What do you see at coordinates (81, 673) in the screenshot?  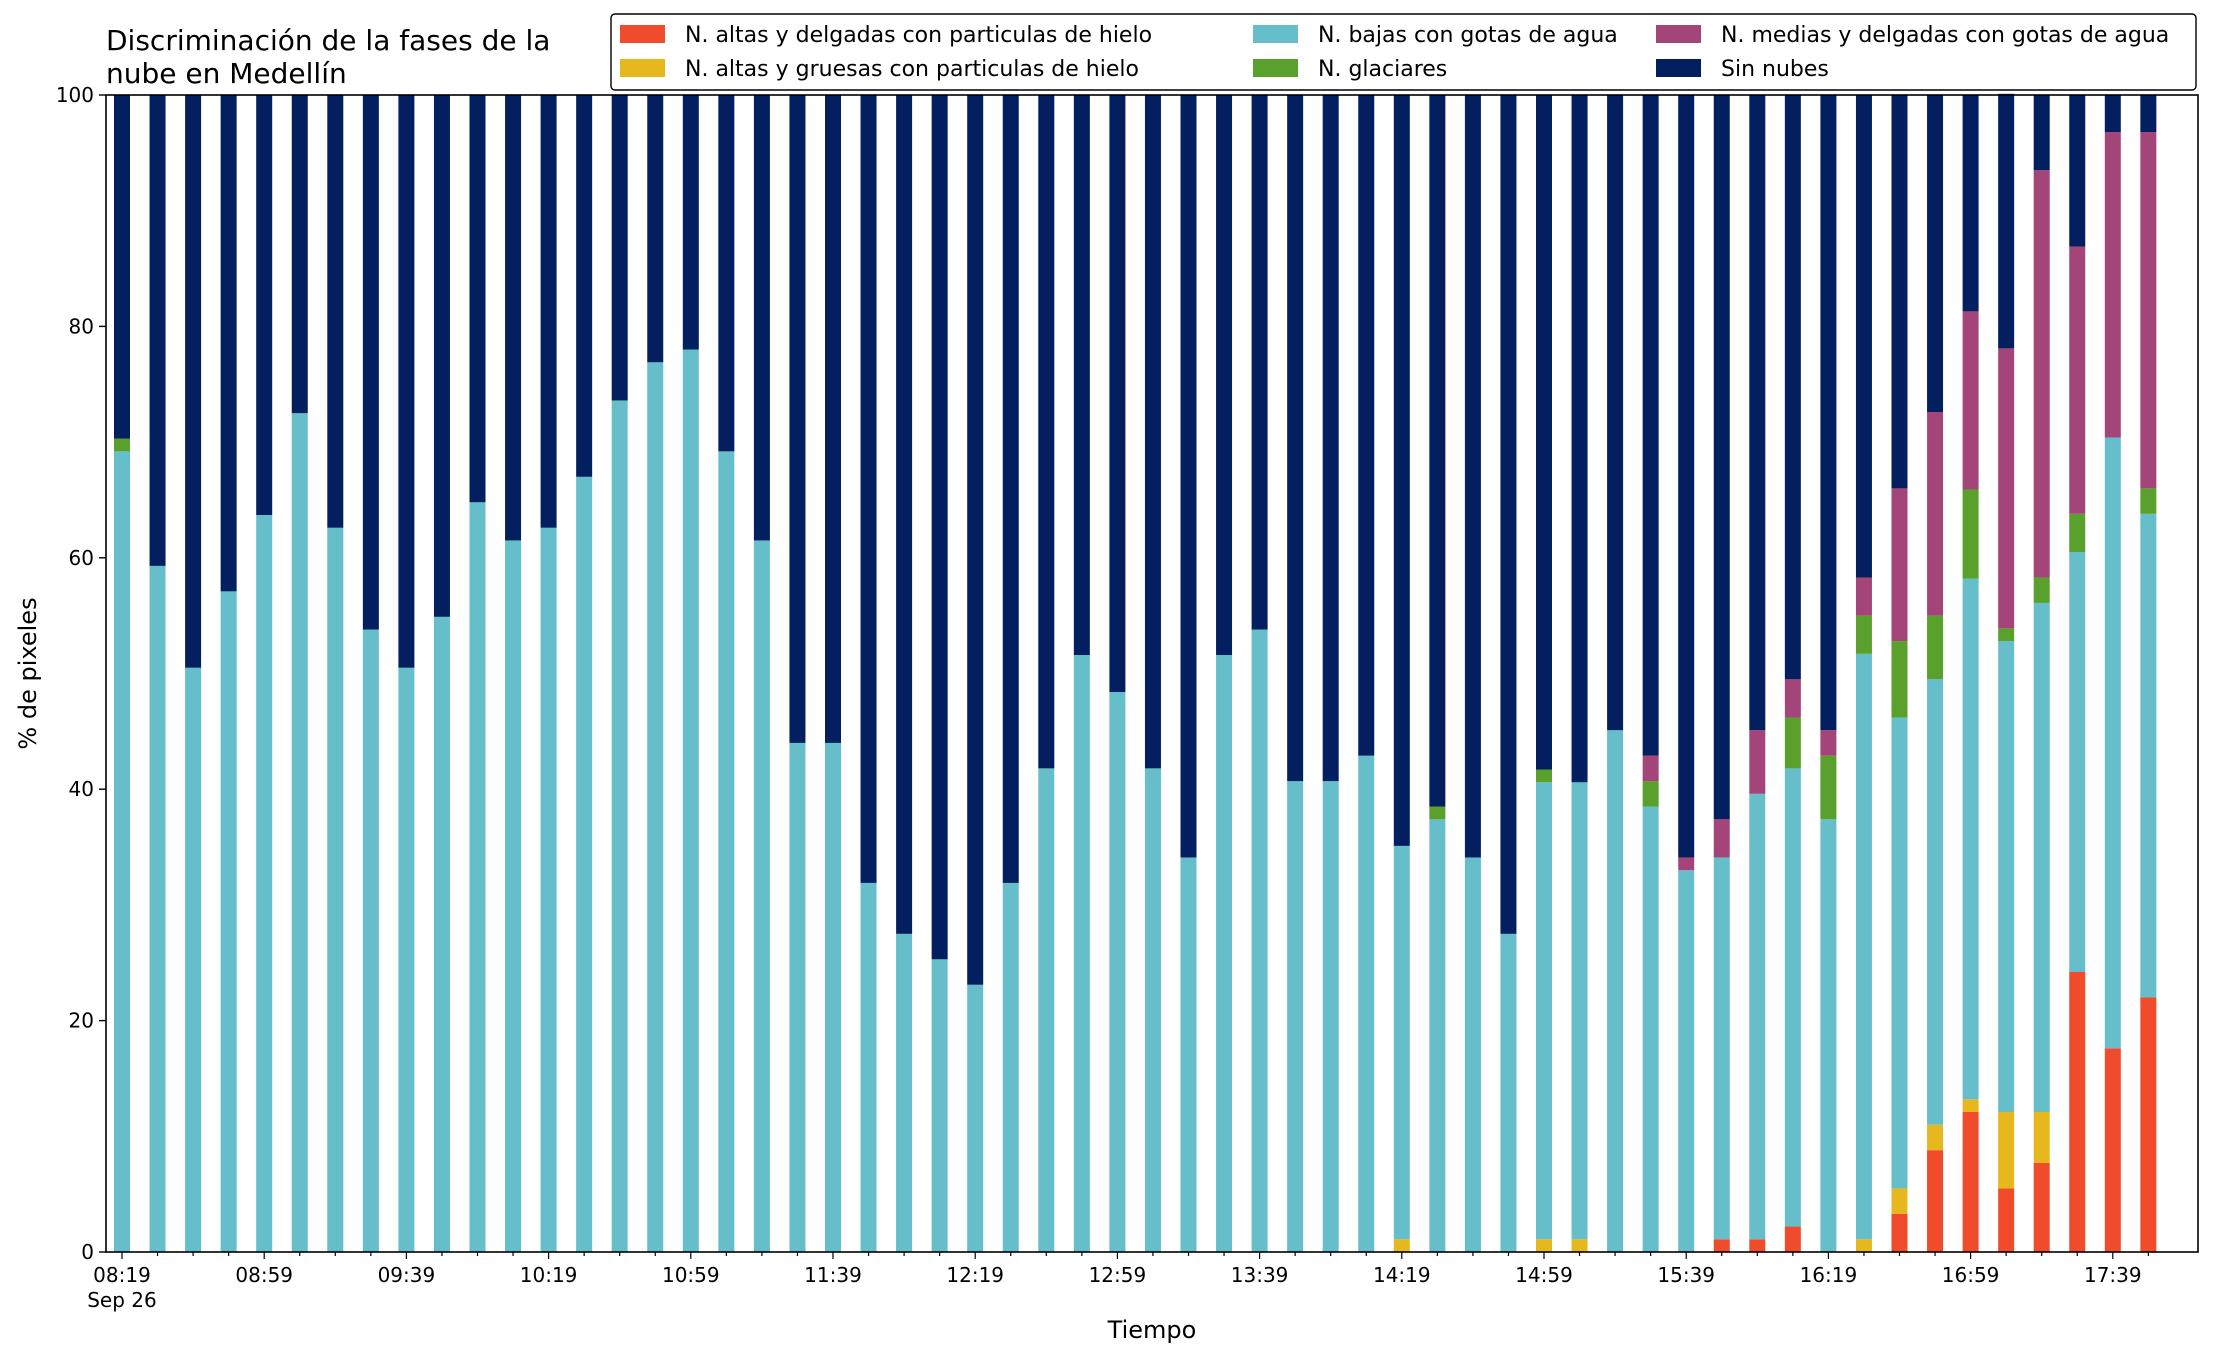 I see `y-axis: 0 20 40 60 80 100` at bounding box center [81, 673].